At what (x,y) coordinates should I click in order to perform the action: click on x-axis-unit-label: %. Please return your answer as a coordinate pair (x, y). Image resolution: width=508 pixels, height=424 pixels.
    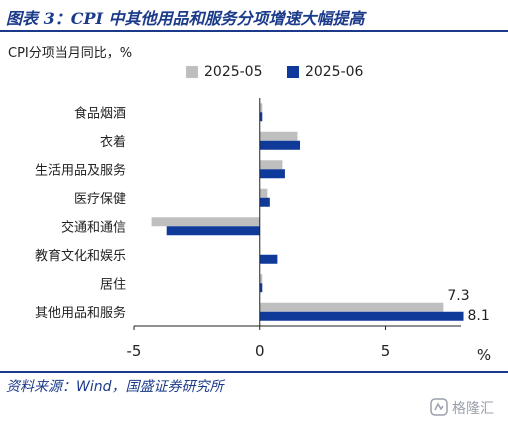
    Looking at the image, I should click on (484, 355).